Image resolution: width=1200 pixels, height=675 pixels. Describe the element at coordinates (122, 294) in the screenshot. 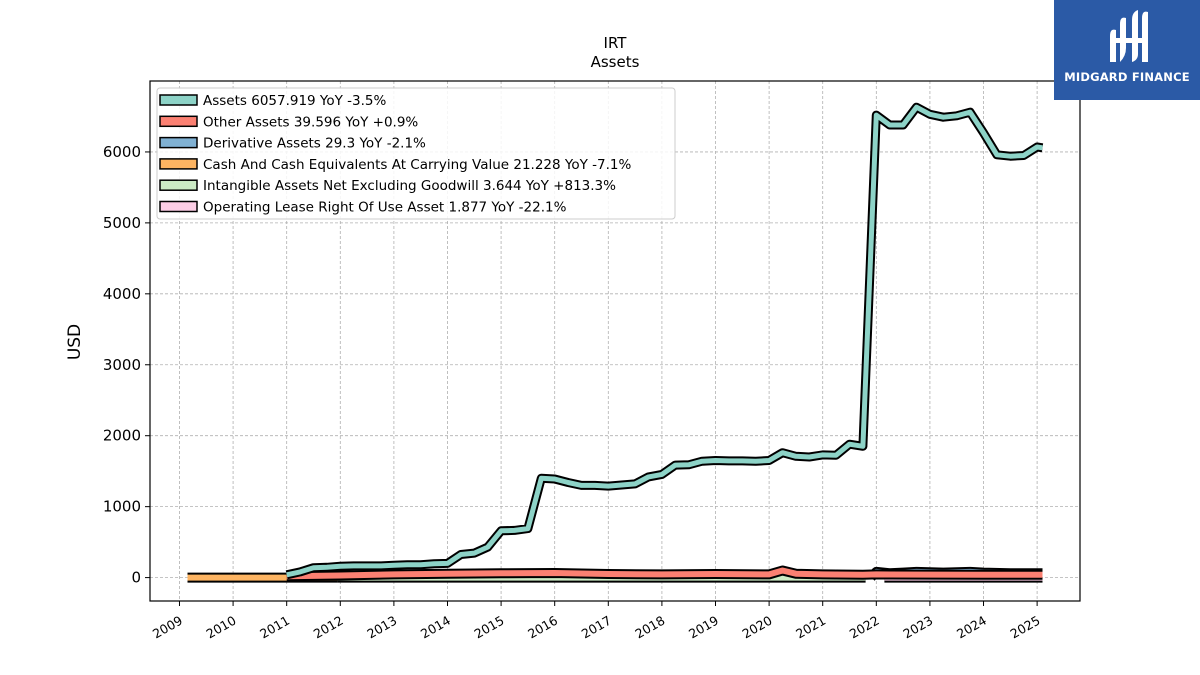

I see `y-tick-label: 4000` at that location.